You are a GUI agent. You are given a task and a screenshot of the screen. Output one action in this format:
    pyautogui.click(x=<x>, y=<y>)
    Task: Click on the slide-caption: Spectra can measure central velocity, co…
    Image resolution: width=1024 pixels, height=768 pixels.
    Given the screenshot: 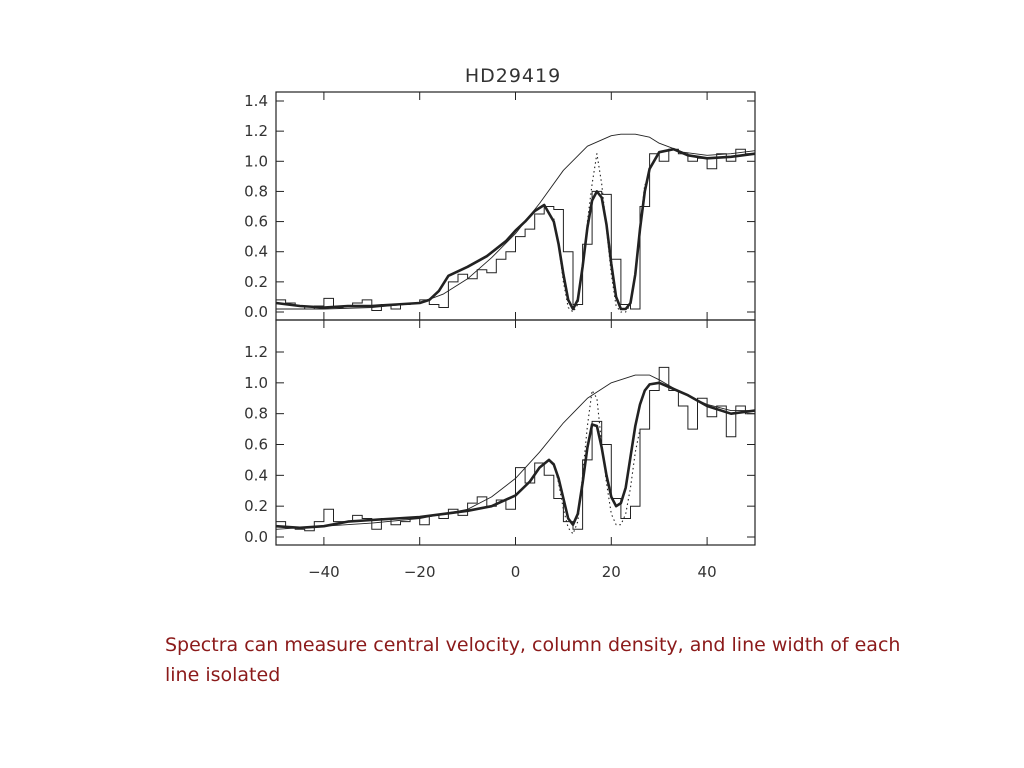 What is the action you would take?
    pyautogui.click(x=533, y=660)
    